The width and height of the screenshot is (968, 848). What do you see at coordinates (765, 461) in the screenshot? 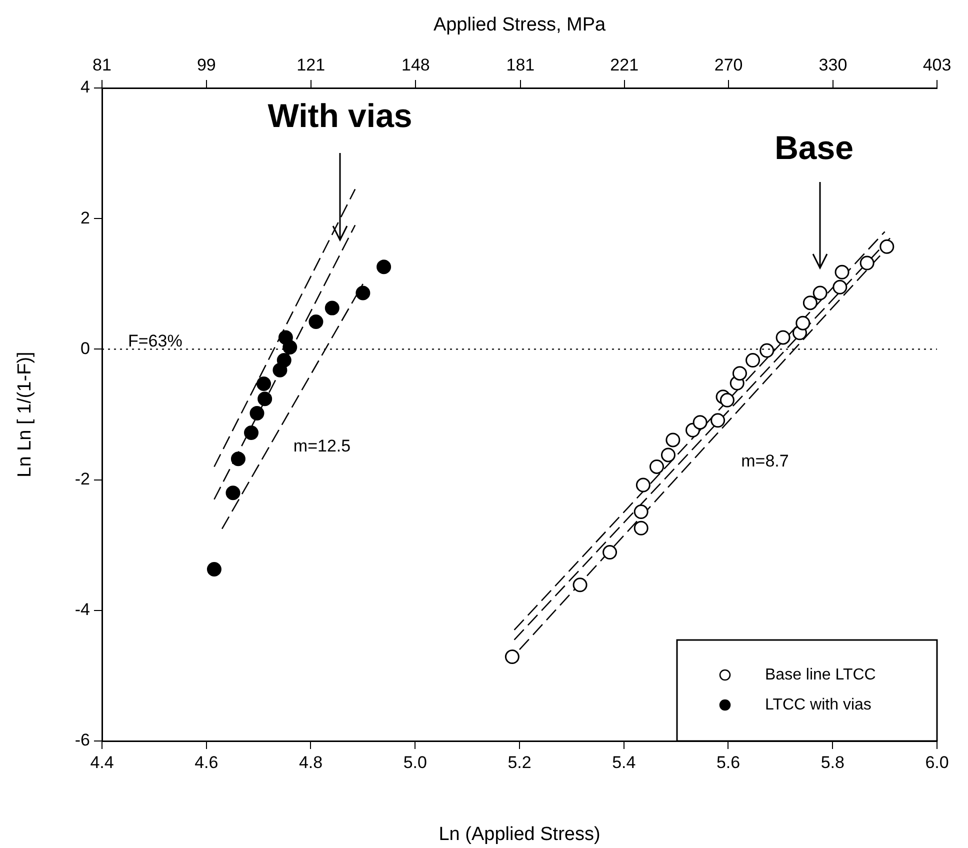
I see `annotation: m=8.7` at bounding box center [765, 461].